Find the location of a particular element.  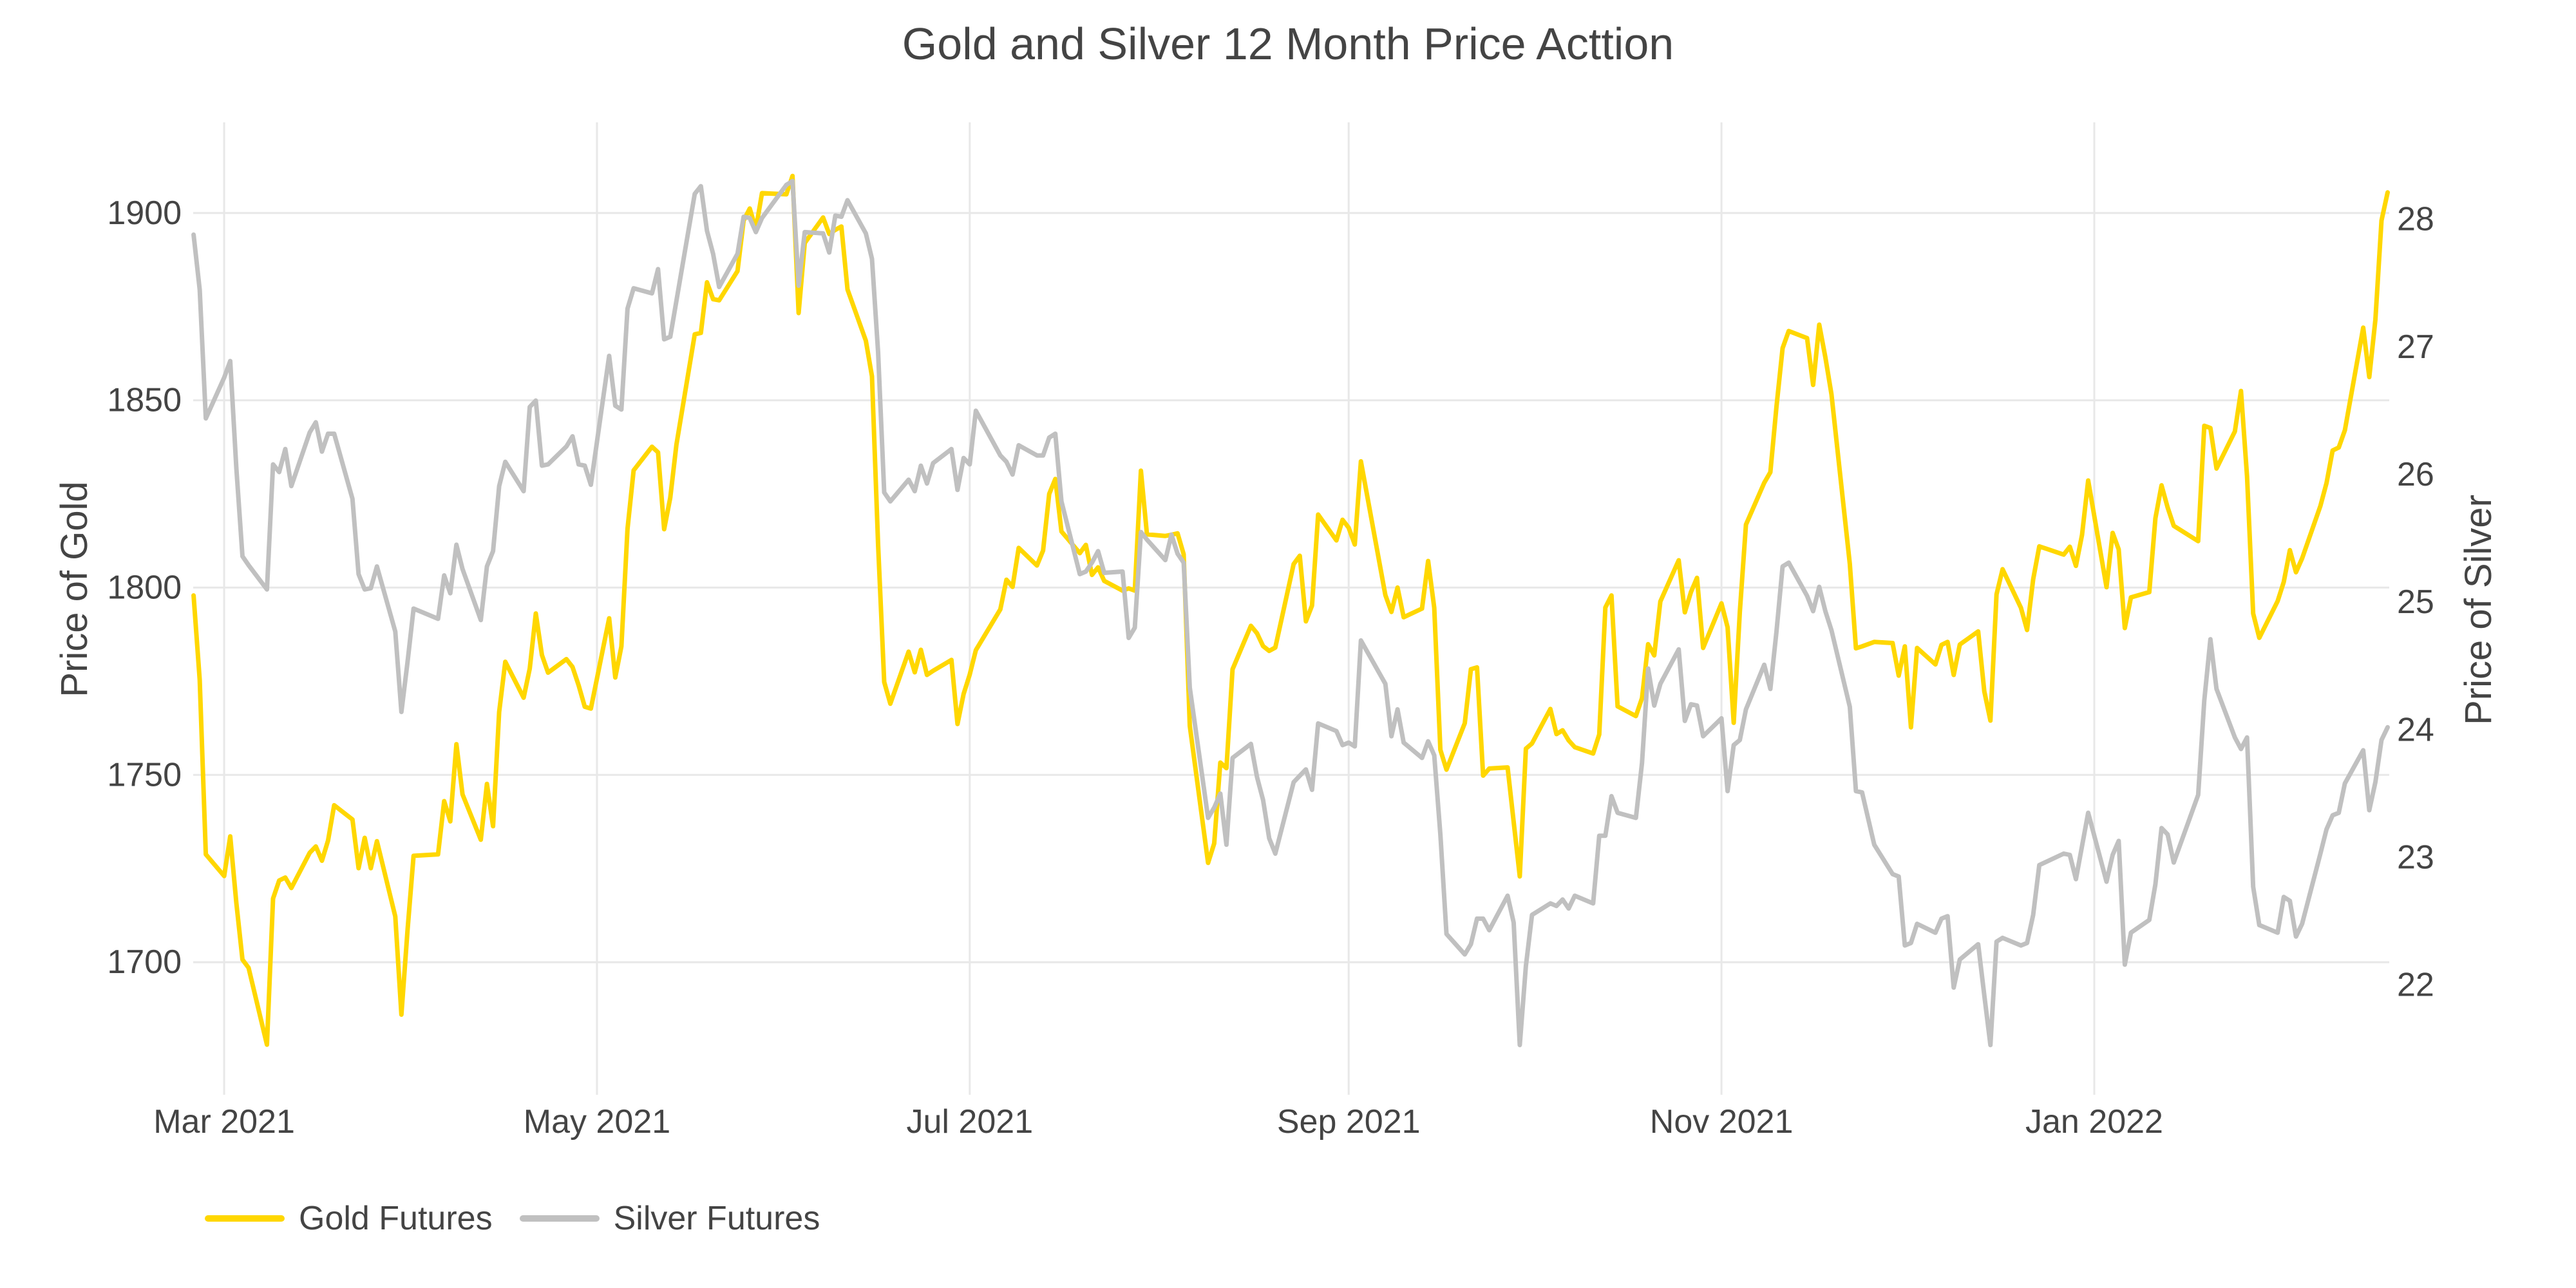

left-axis-title: Price of Gold is located at coordinates (74, 589).